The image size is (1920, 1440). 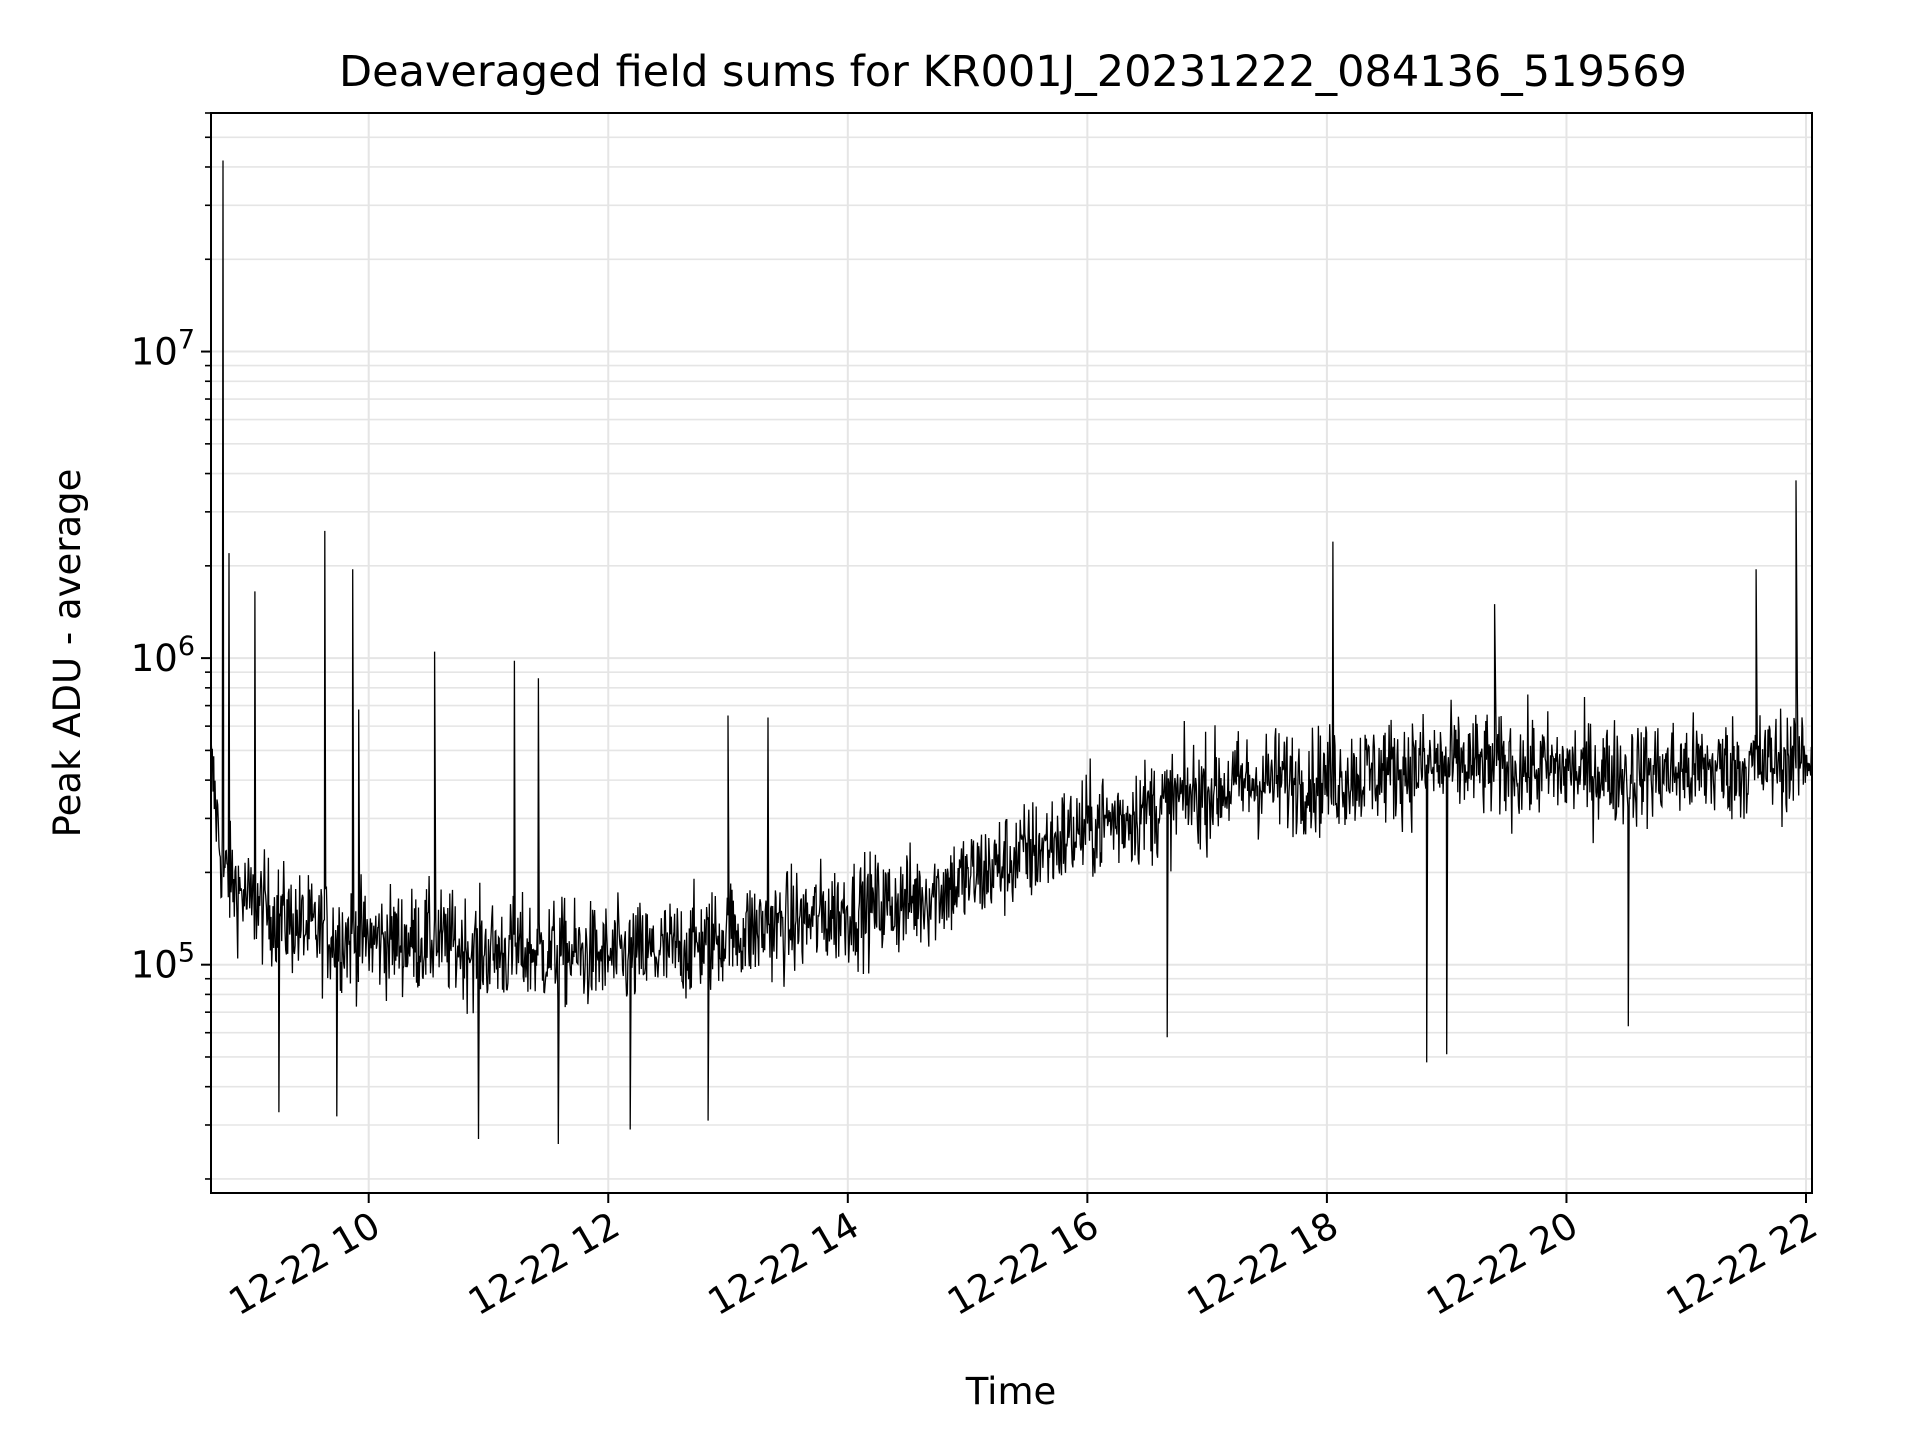 What do you see at coordinates (186, 646) in the screenshot?
I see `y-tick-exponent: 6` at bounding box center [186, 646].